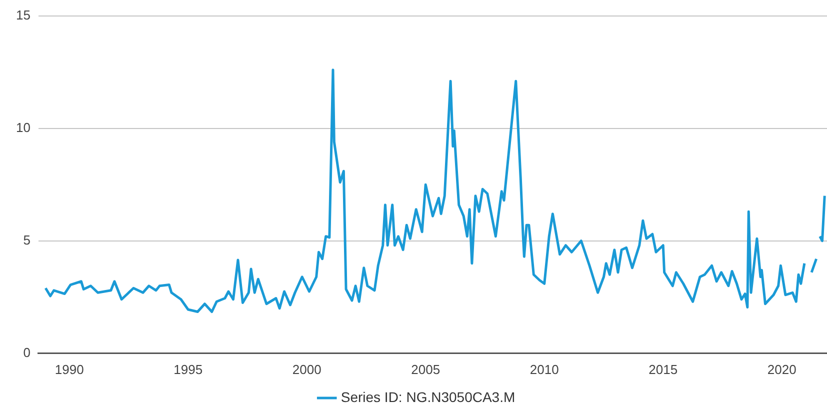 The width and height of the screenshot is (827, 415). I want to click on y-tick-label: 0, so click(26, 352).